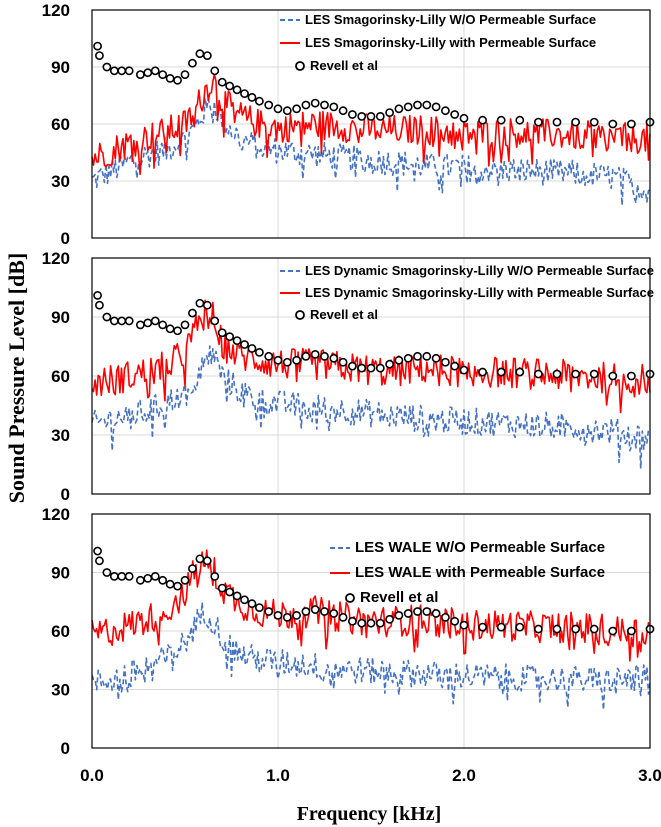  I want to click on x-tick-label: 1.0, so click(278, 775).